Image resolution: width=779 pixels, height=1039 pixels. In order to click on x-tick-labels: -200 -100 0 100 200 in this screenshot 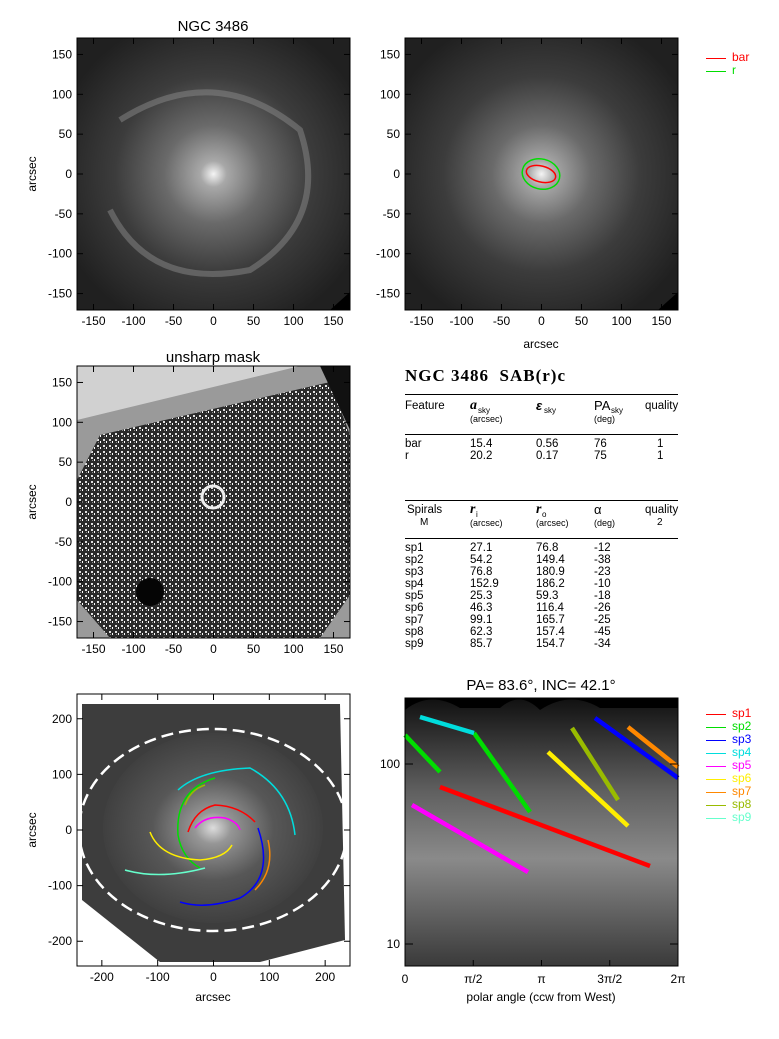, I will do `click(212, 839)`.